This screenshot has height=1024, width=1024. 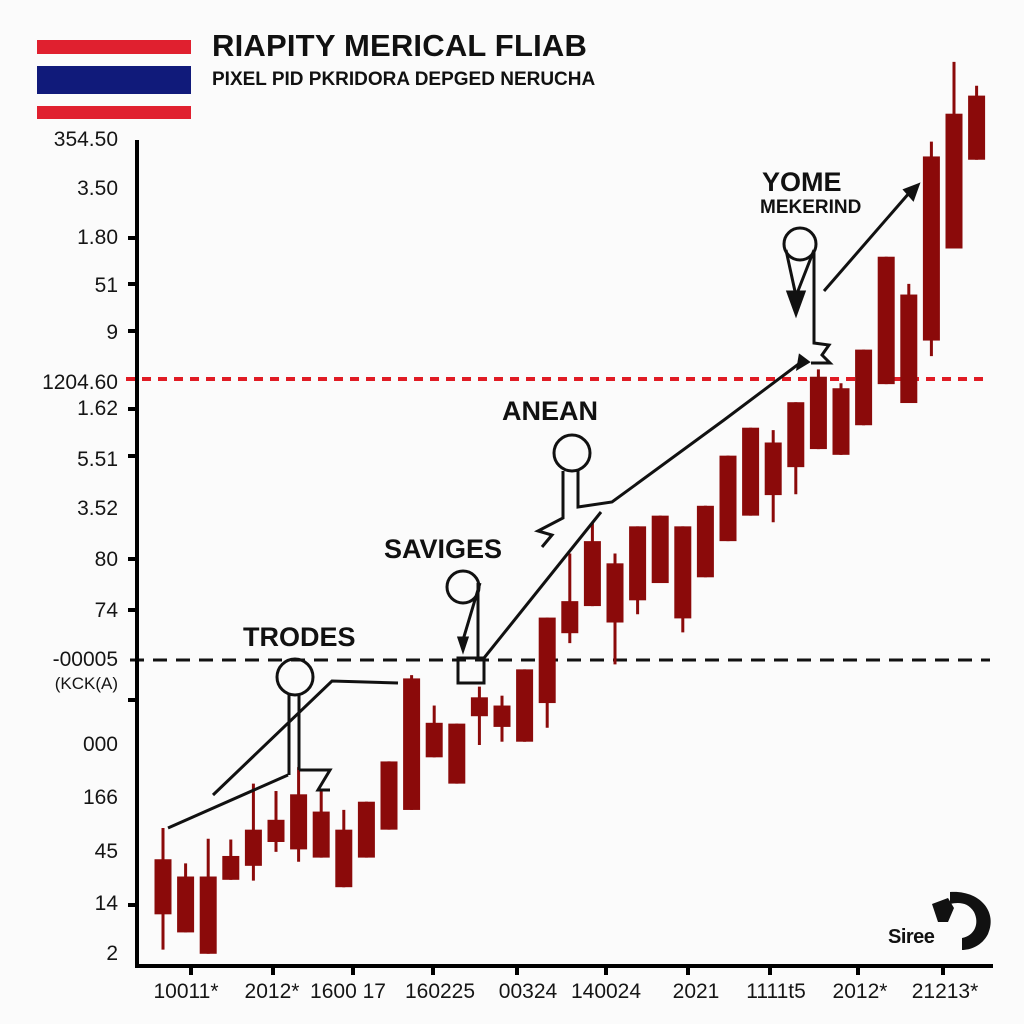 I want to click on brand-logo-text: Siree, so click(x=911, y=937).